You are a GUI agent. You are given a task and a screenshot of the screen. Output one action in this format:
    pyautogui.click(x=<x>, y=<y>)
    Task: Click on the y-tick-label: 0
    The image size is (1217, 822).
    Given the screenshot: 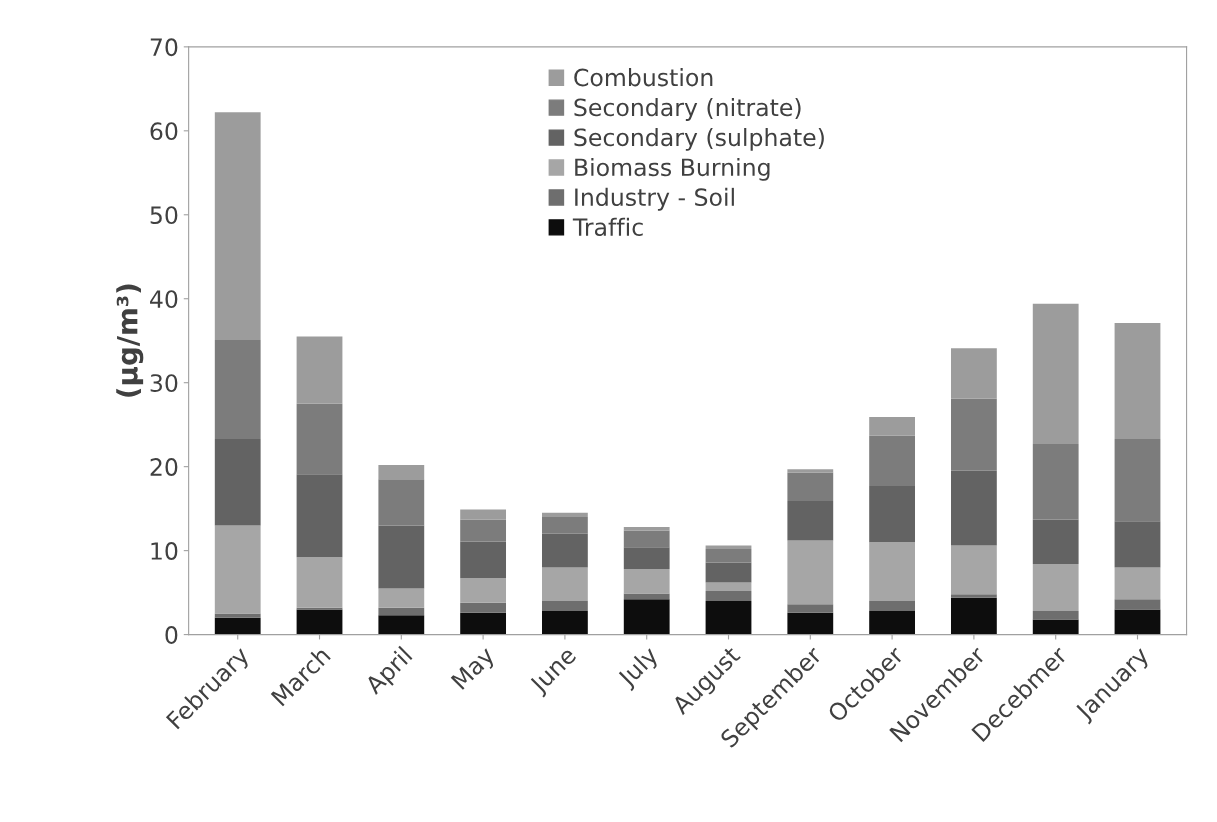 What is the action you would take?
    pyautogui.click(x=171, y=635)
    